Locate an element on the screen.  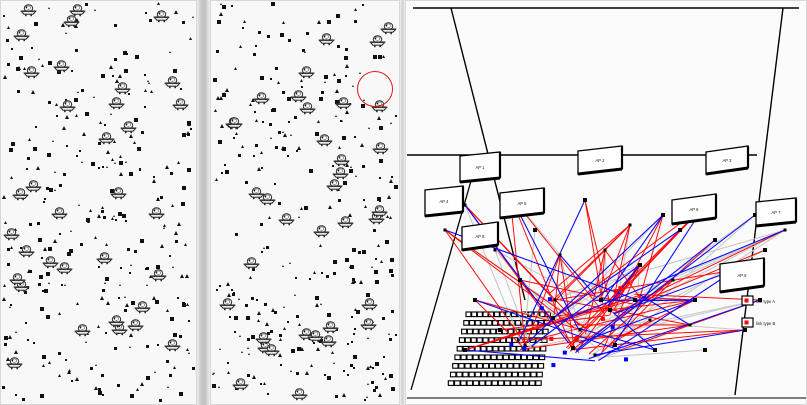
ap-box: AP 7 is located at coordinates (776, 212).